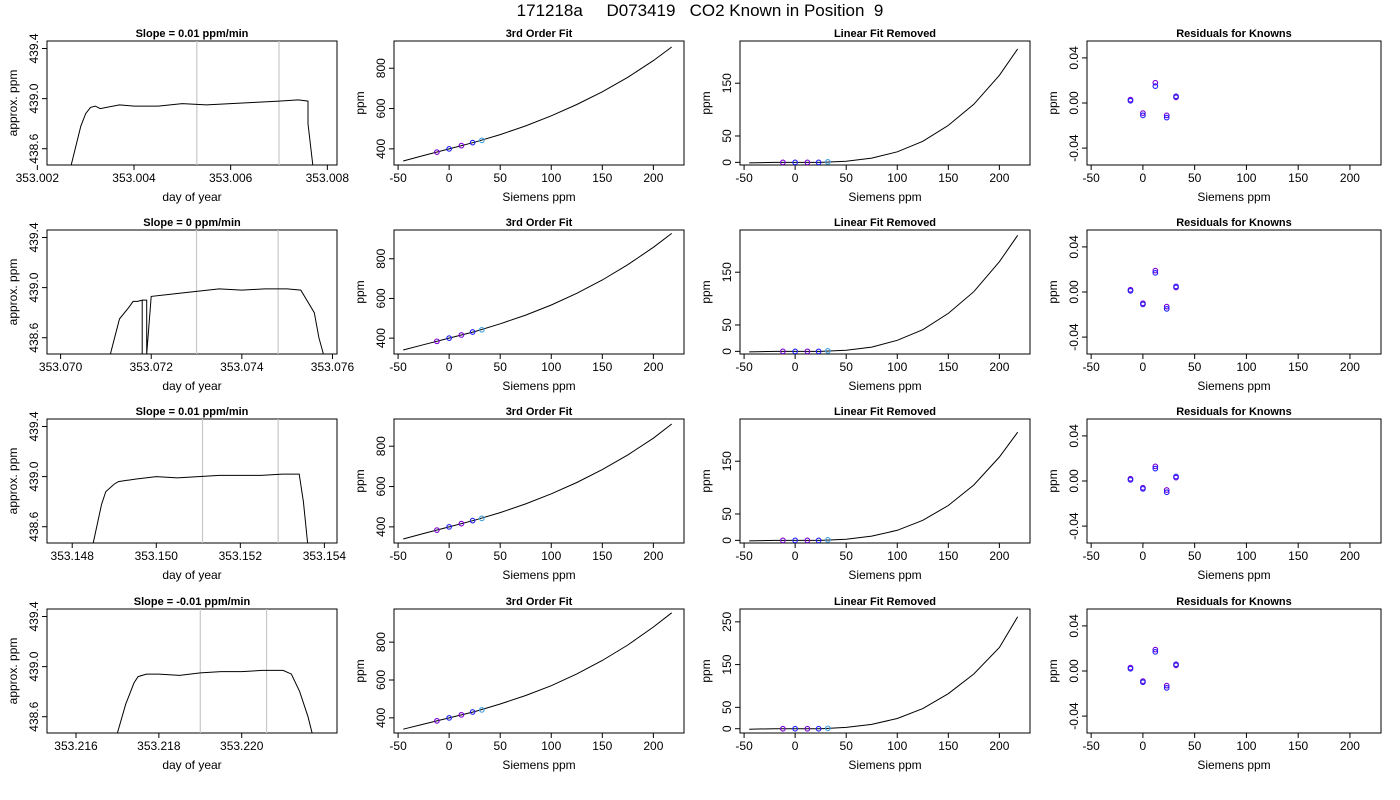  What do you see at coordinates (61, 367) in the screenshot?
I see `x-tick-label: 353.070` at bounding box center [61, 367].